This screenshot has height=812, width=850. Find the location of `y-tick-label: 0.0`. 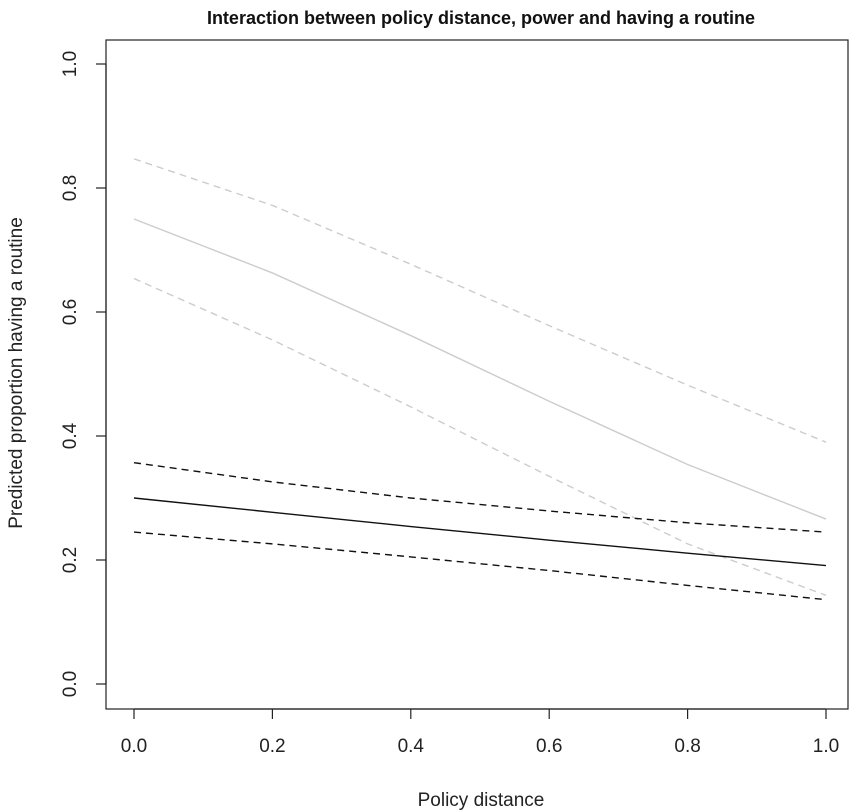

y-tick-label: 0.0 is located at coordinates (70, 684).